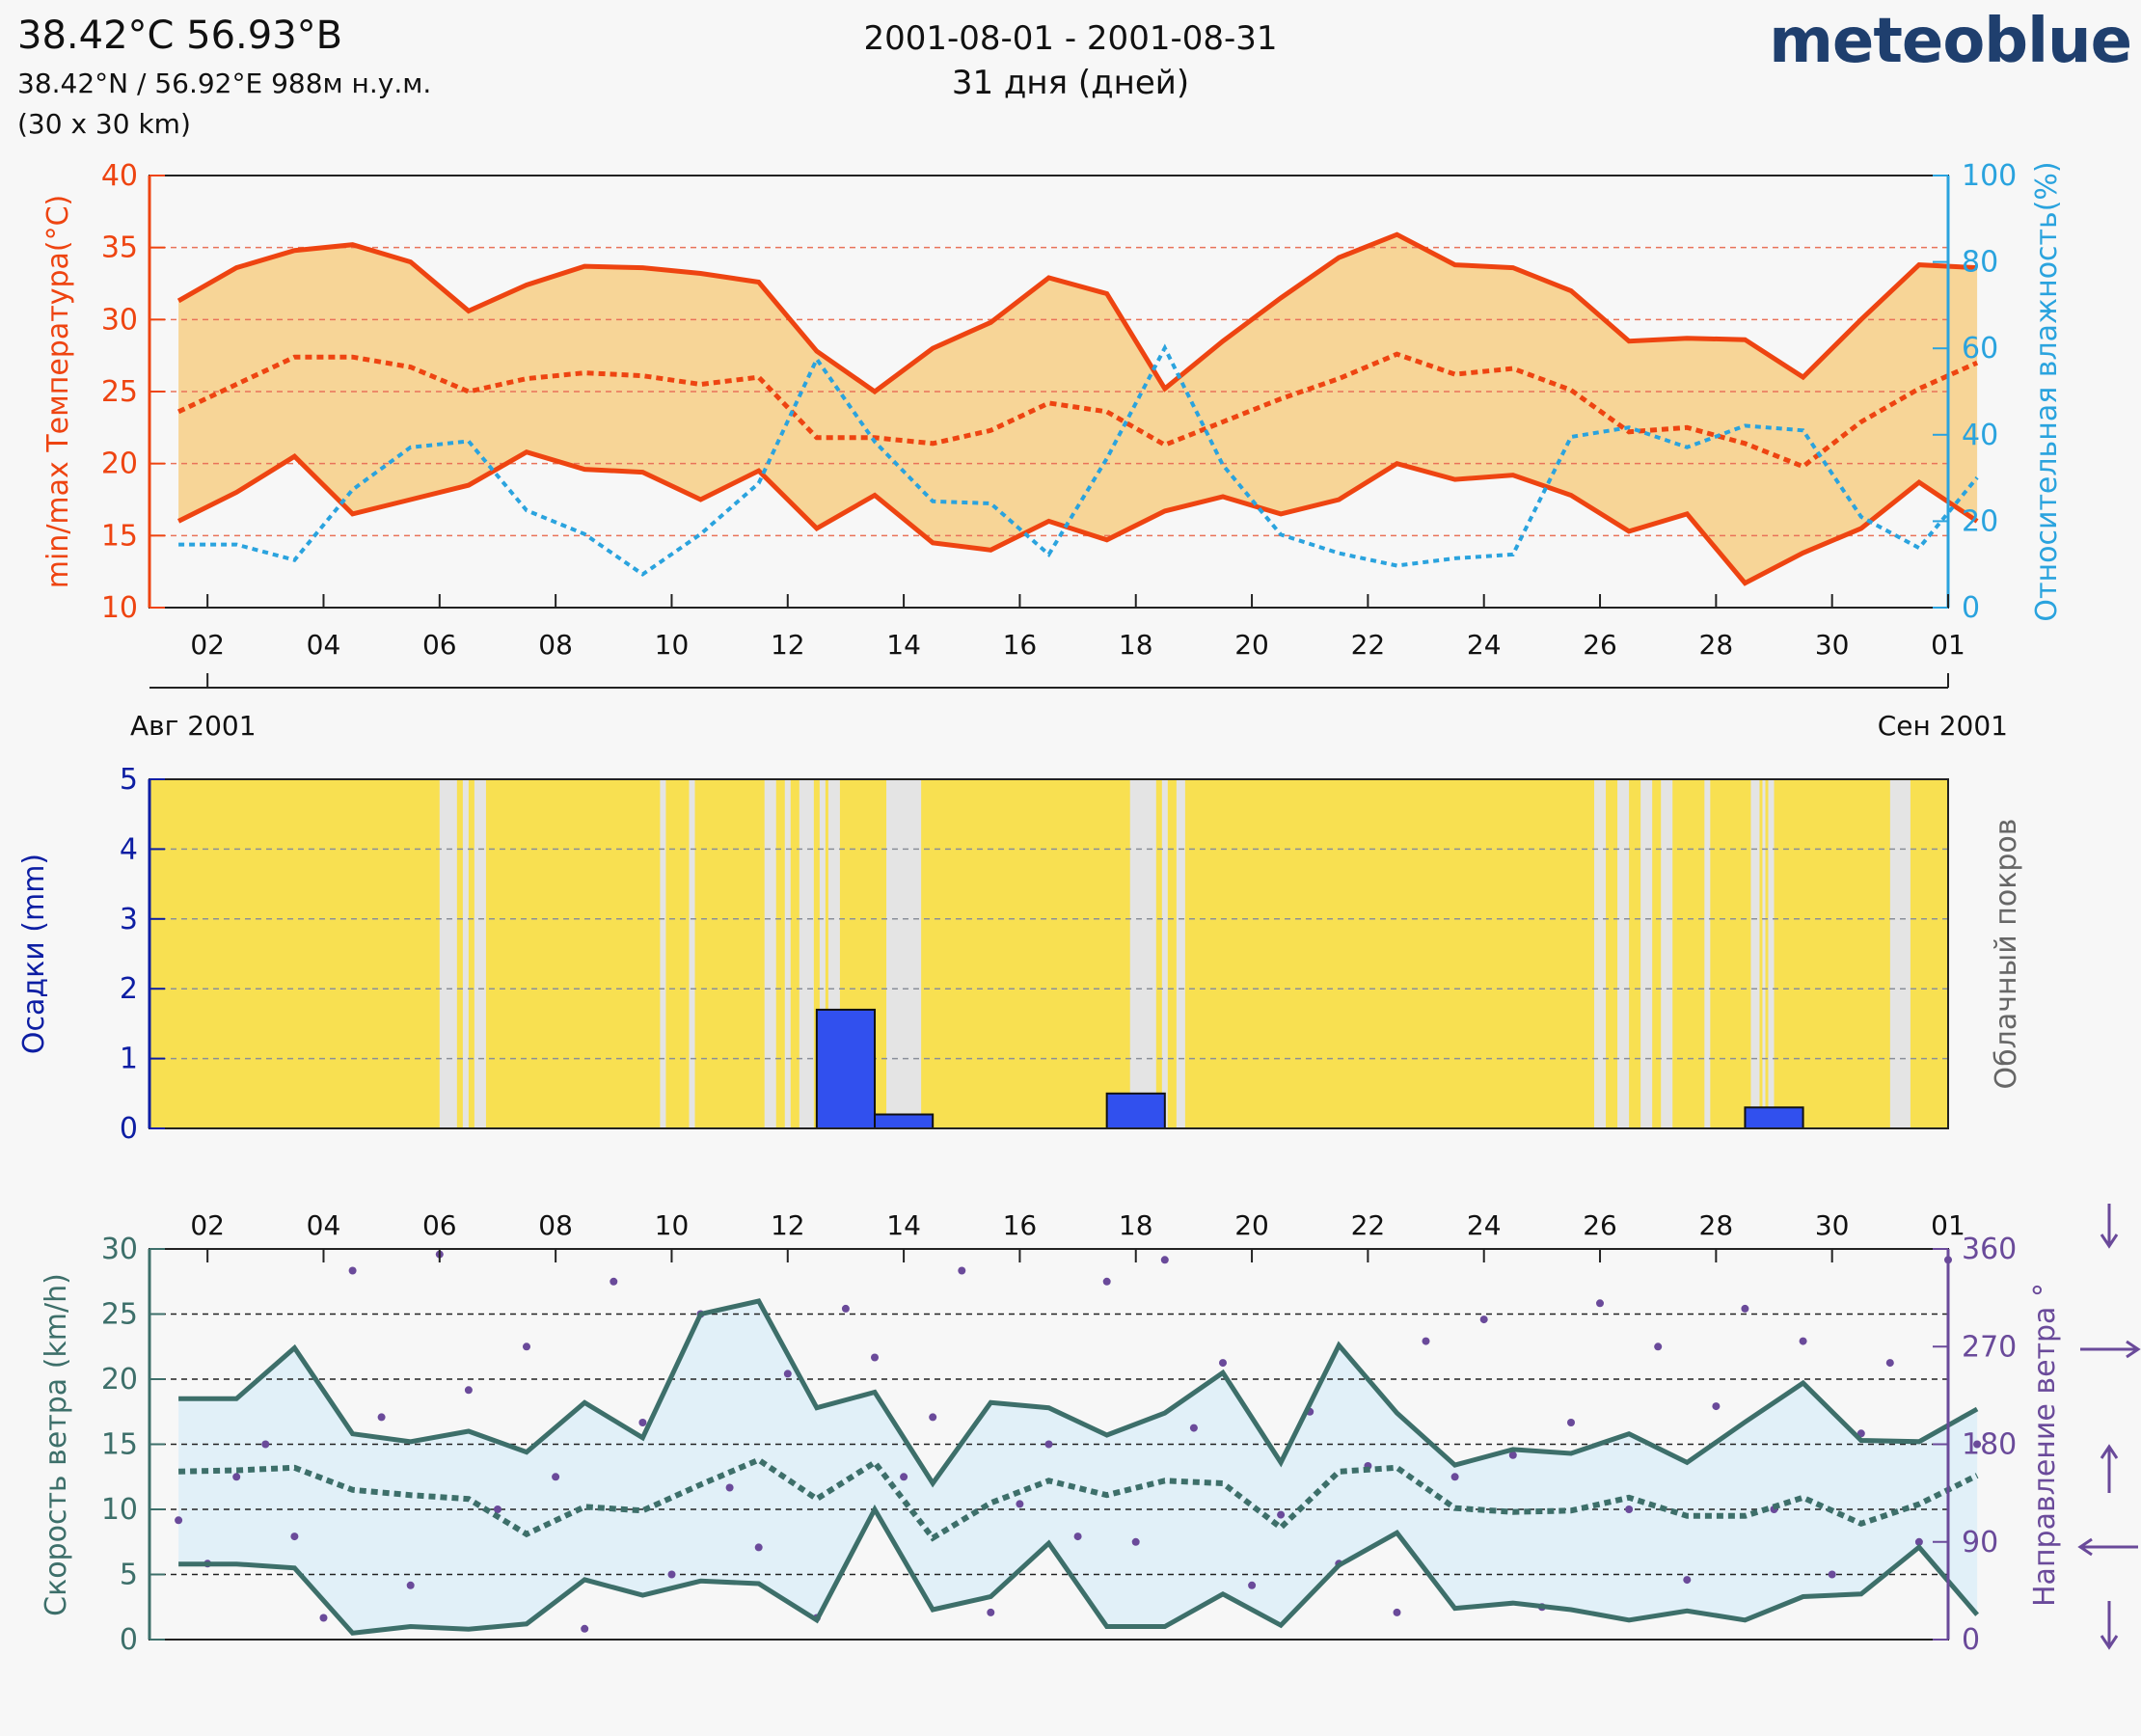 Image resolution: width=2141 pixels, height=1736 pixels. What do you see at coordinates (2007, 954) in the screenshot?
I see `cloud-cover-axis-title: Облачный покров` at bounding box center [2007, 954].